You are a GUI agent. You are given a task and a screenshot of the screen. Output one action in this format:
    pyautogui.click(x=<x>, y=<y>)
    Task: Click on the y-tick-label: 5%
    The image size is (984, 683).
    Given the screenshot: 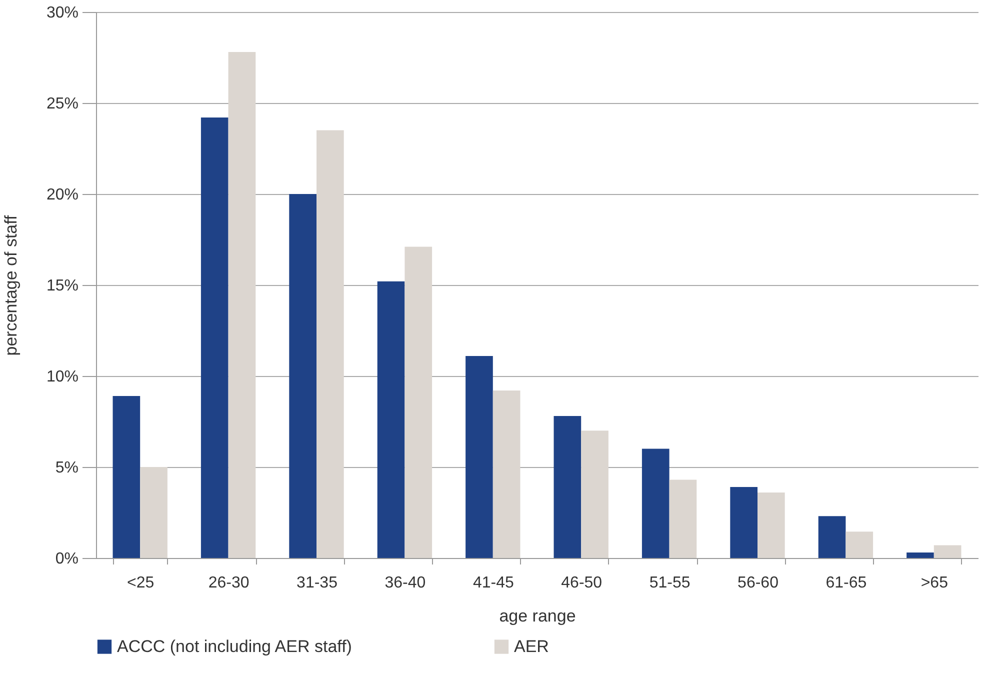 What is the action you would take?
    pyautogui.click(x=66, y=468)
    